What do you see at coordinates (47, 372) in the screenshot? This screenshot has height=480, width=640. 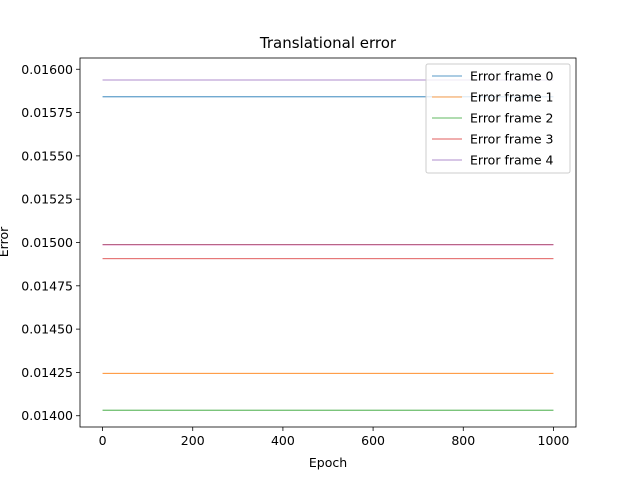 I see `y-tick-label: 0.01425` at bounding box center [47, 372].